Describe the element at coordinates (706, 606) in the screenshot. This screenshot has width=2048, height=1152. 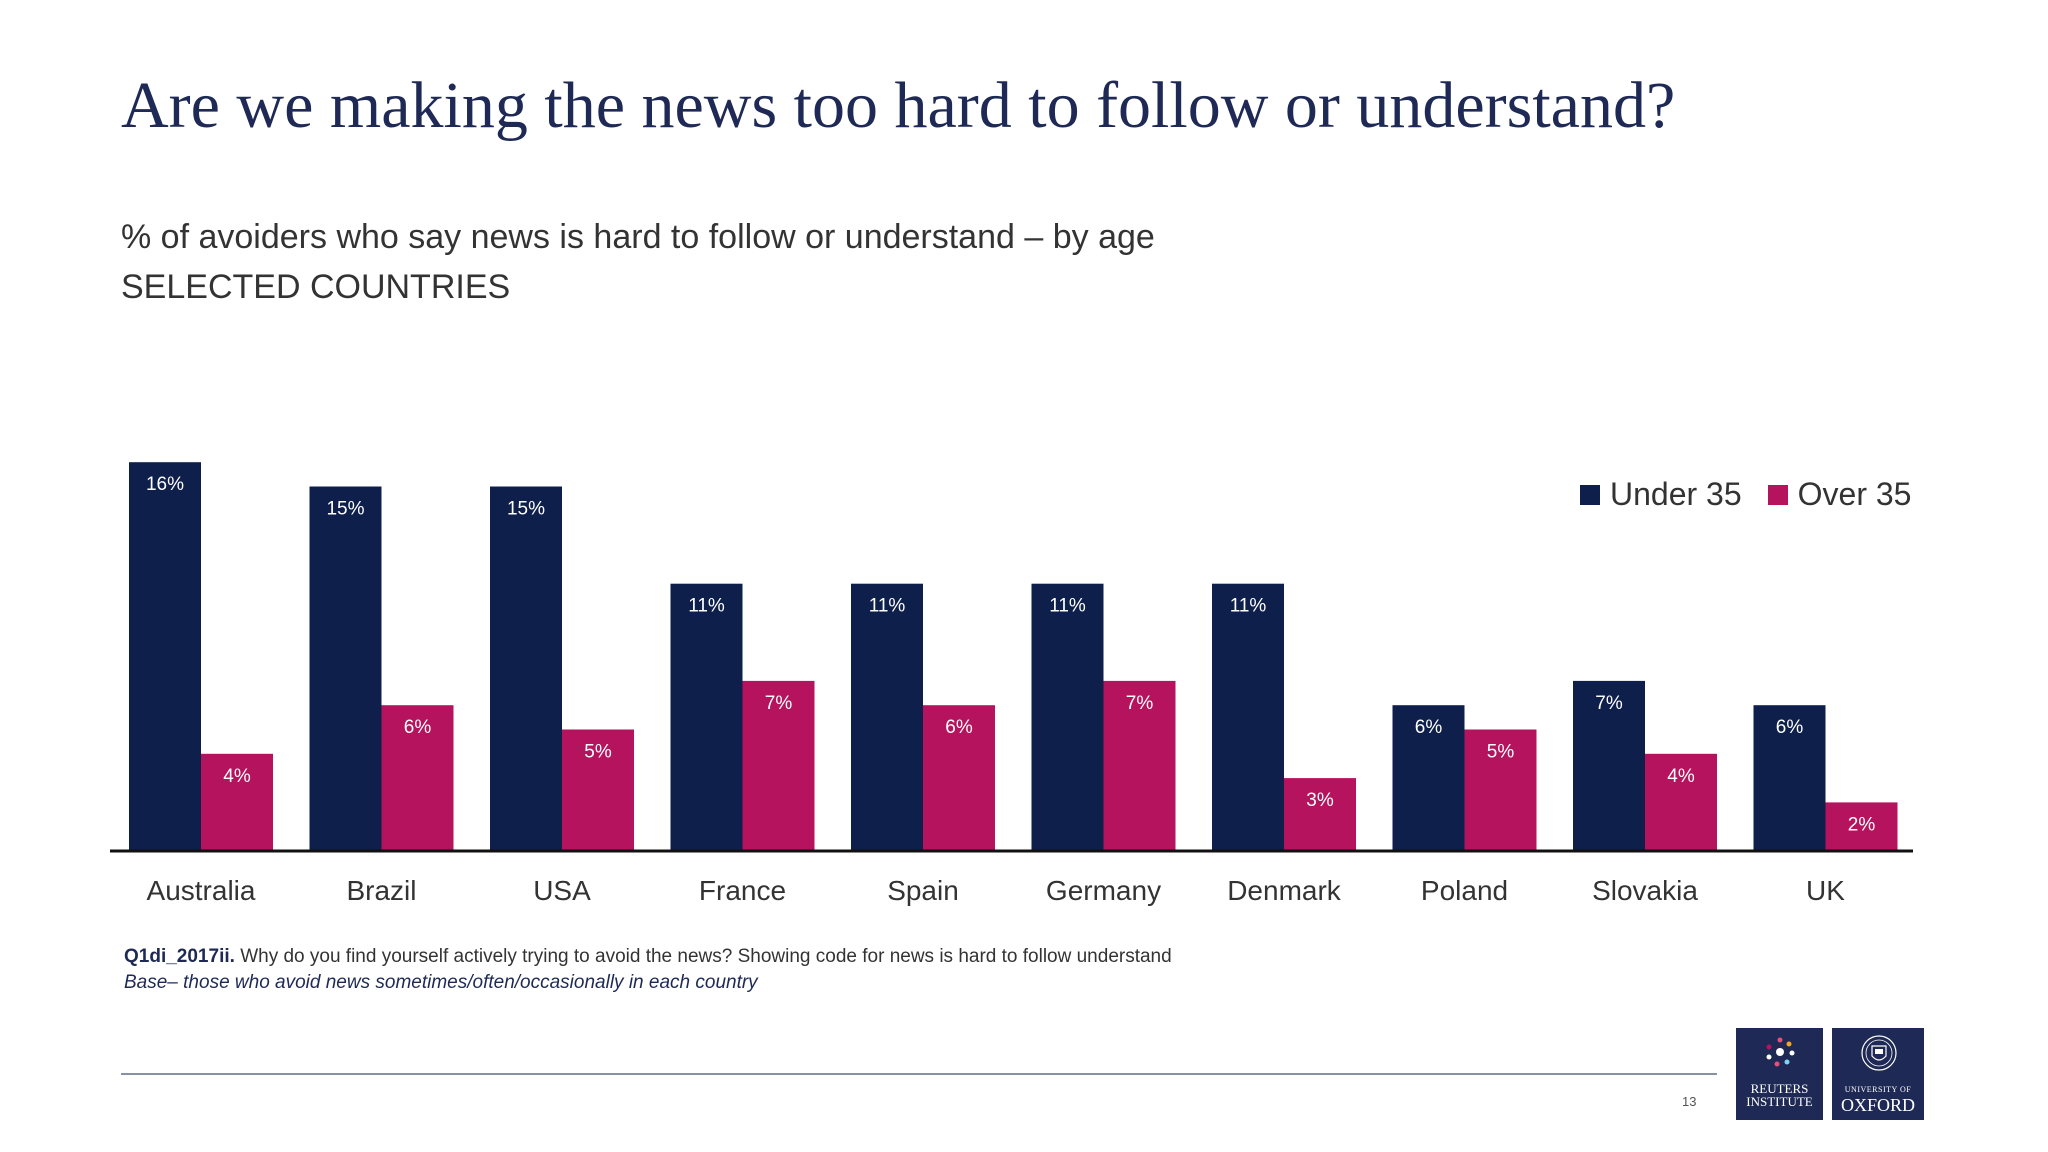
I see `data-label-under35-france: 11%` at that location.